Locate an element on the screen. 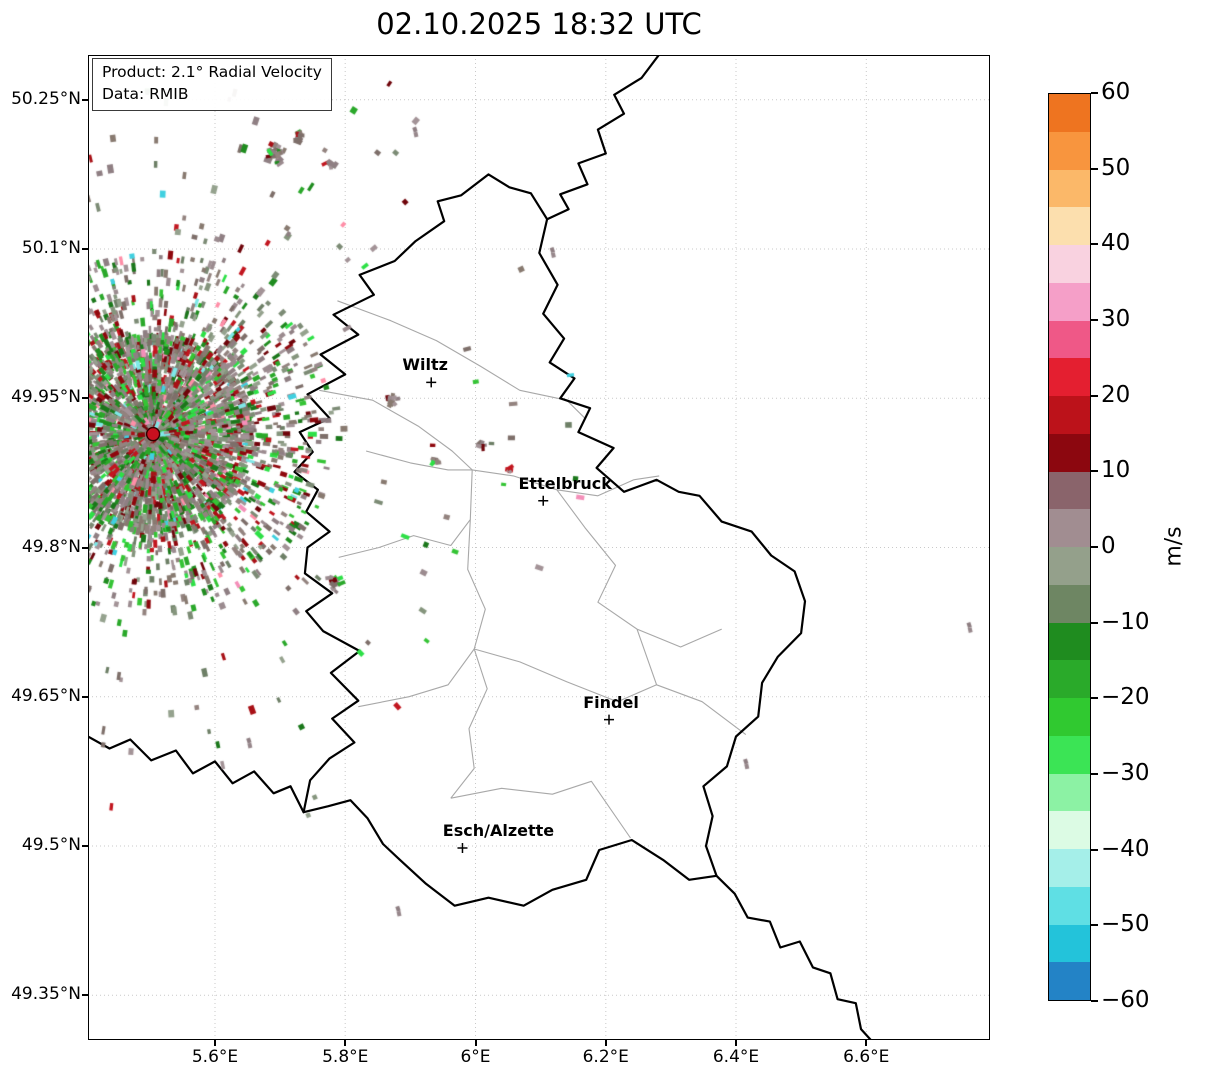 This screenshot has height=1081, width=1207. colorbar-tick-label: −50 is located at coordinates (1125, 924).